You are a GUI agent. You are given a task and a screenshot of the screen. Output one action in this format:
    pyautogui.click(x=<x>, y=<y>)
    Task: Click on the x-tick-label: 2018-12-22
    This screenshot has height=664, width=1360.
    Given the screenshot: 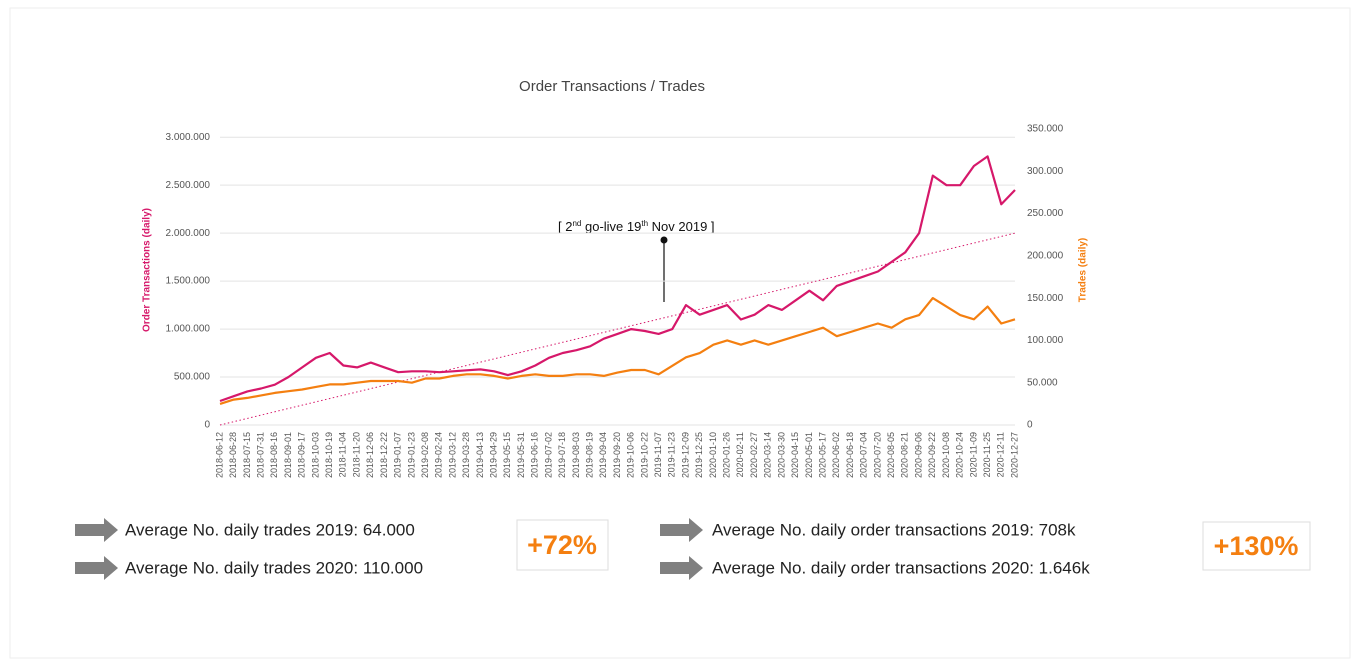 What is the action you would take?
    pyautogui.click(x=384, y=455)
    